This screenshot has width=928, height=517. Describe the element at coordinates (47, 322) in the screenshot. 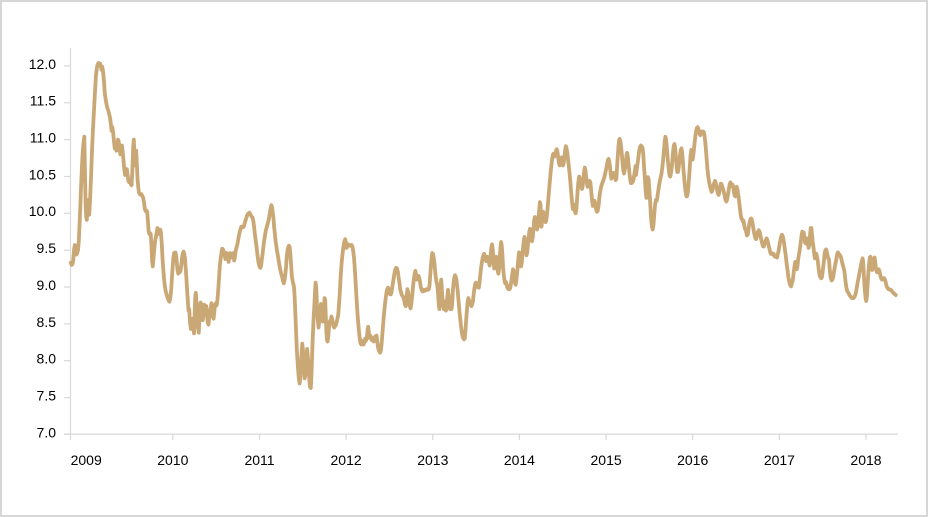

I see `svg-text: 8.5` at that location.